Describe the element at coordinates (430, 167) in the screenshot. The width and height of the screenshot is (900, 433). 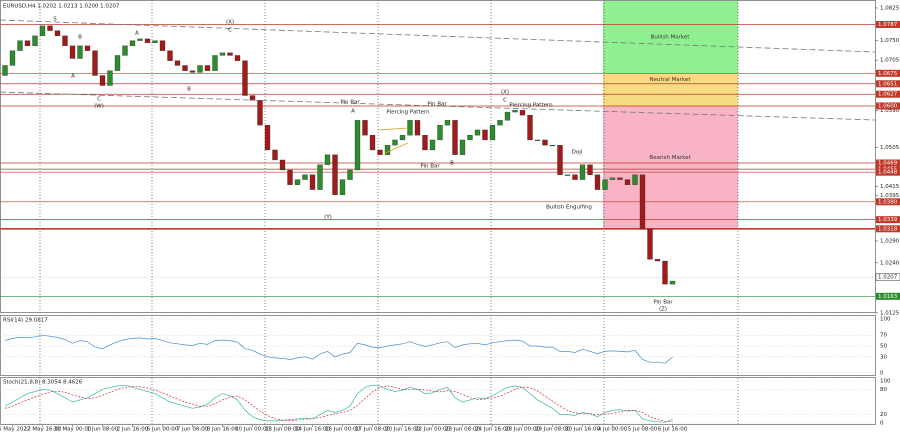
I see `annotation: Pin Bar` at that location.